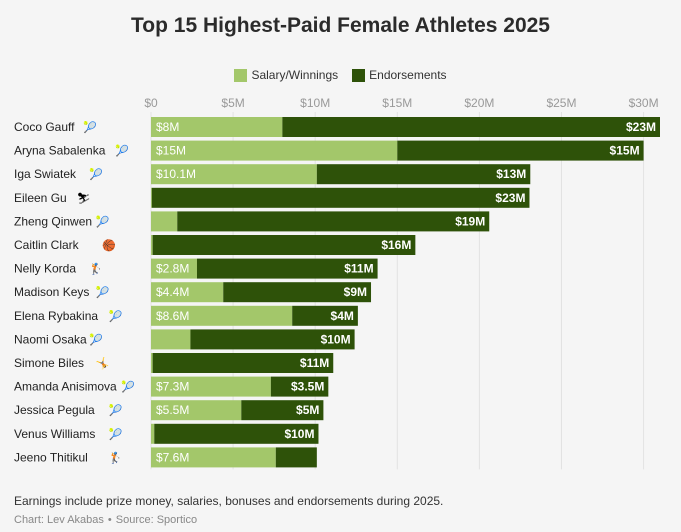  What do you see at coordinates (45, 269) in the screenshot?
I see `category-label: Nelly Korda` at bounding box center [45, 269].